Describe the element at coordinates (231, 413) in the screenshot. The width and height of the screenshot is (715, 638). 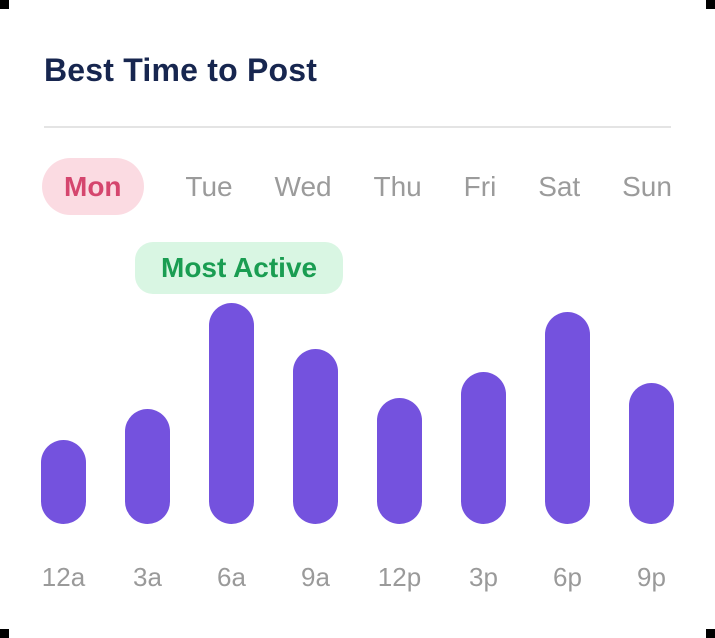
I see `bar-6a` at that location.